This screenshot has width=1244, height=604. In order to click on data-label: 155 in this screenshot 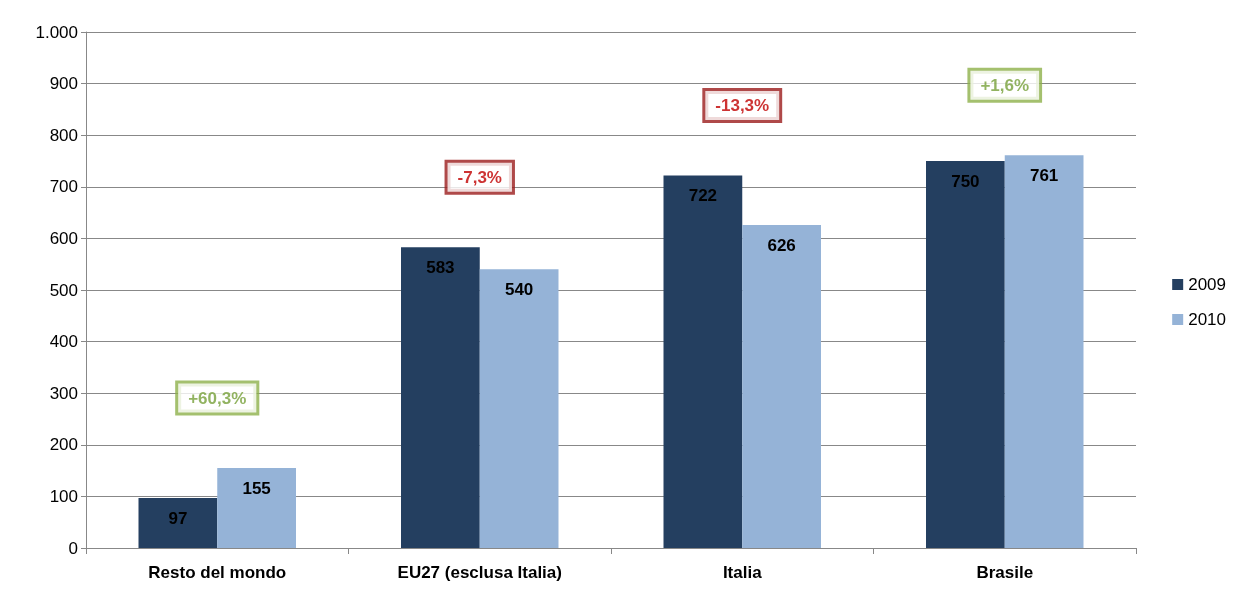, I will do `click(256, 489)`.